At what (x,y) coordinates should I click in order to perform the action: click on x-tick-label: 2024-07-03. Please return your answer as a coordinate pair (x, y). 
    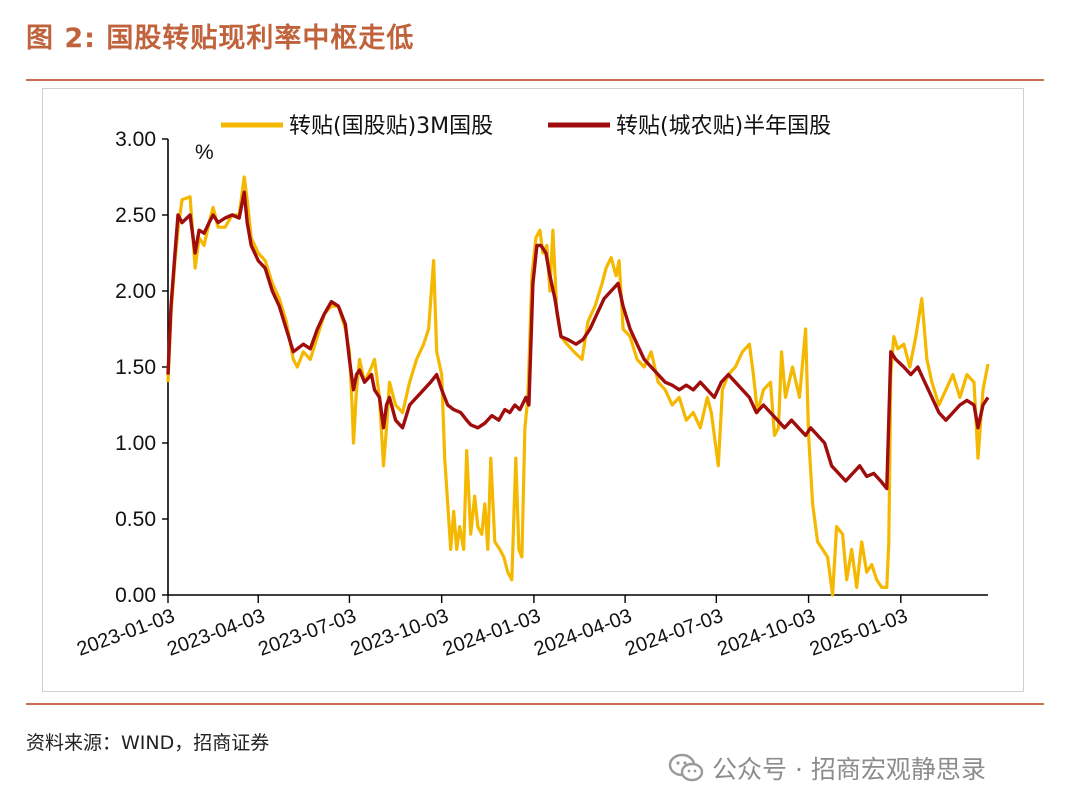
    Looking at the image, I should click on (674, 633).